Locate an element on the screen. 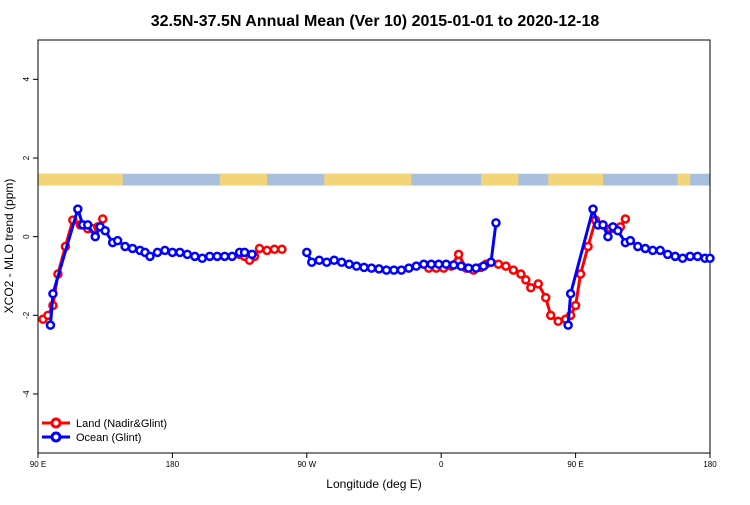  legend-ocean-label: Ocean (Glint) is located at coordinates (108, 438).